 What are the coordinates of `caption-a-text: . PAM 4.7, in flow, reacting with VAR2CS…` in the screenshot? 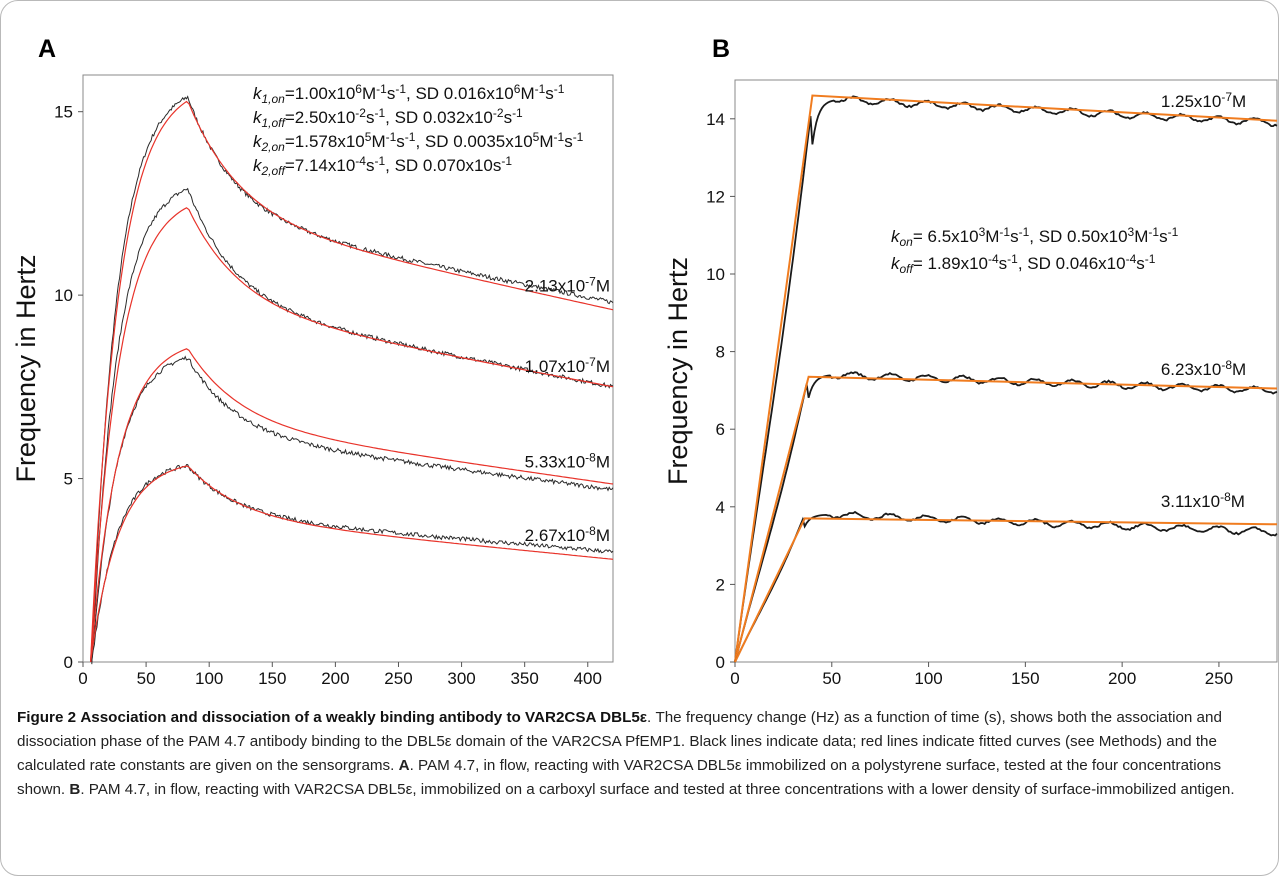 It's located at (619, 777).